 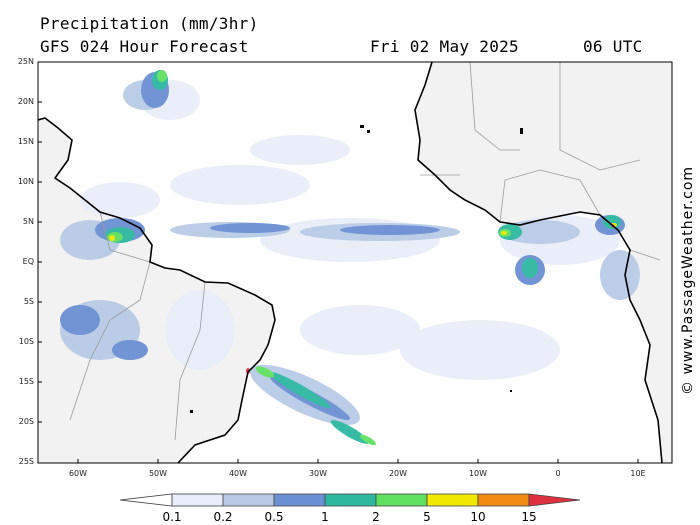 What do you see at coordinates (444, 46) in the screenshot?
I see `header-date: Fri 02 May 2025` at bounding box center [444, 46].